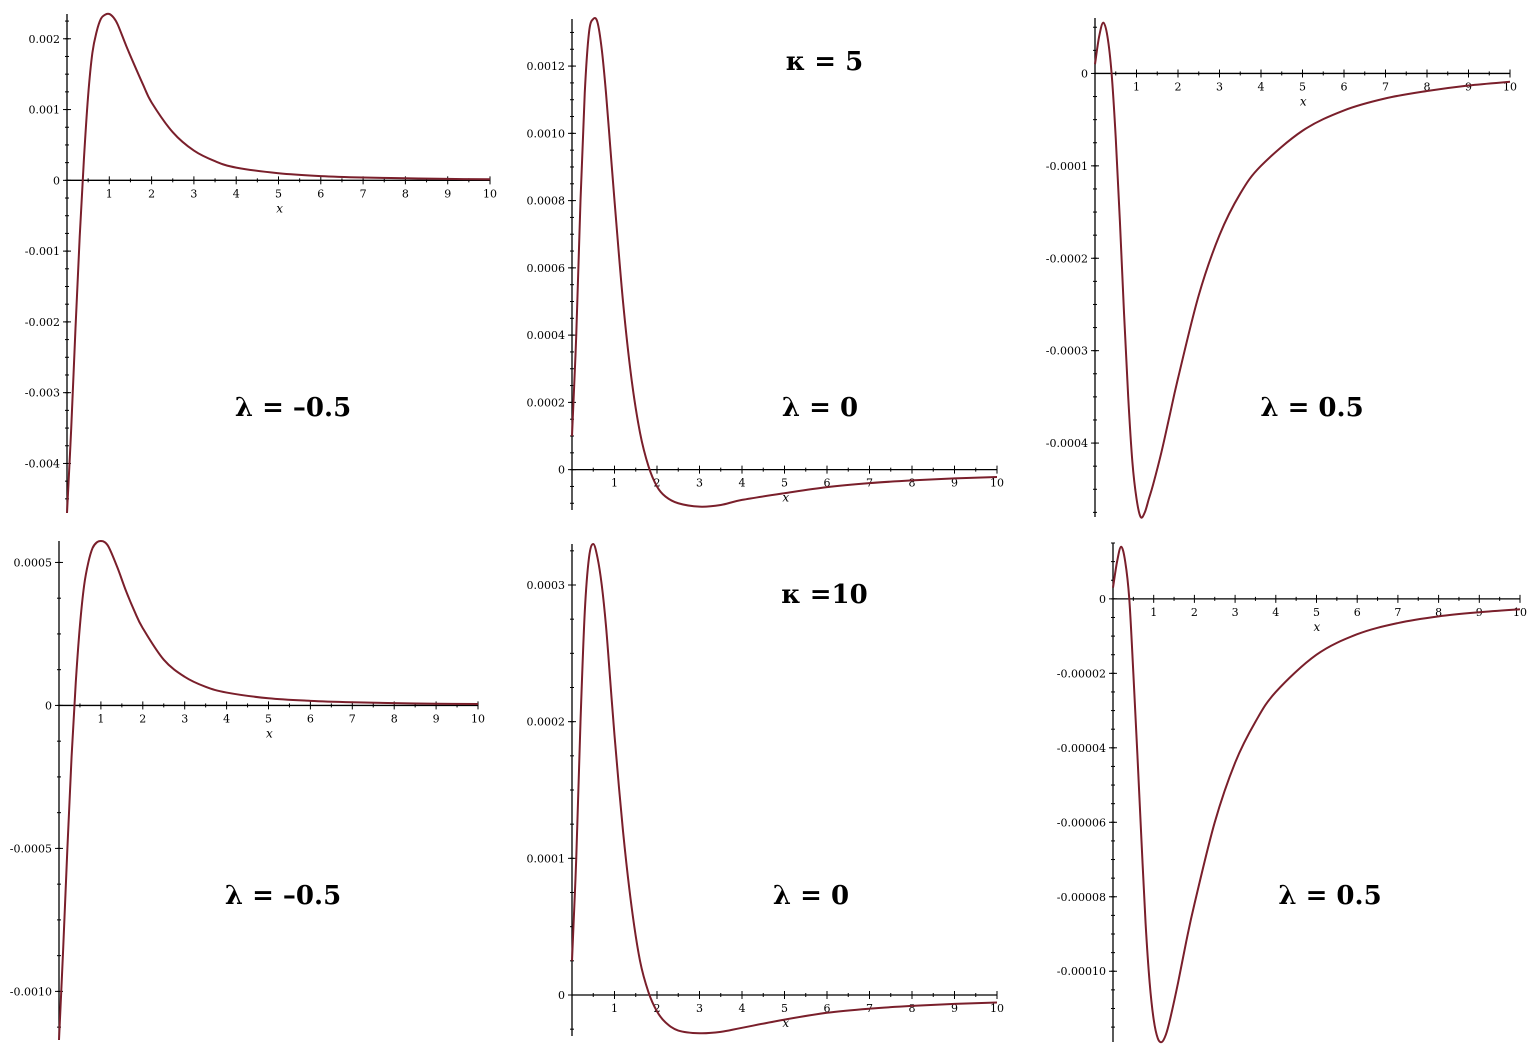 Image resolution: width=1537 pixels, height=1050 pixels. I want to click on y-tick-label: -0.0003, so click(1067, 351).